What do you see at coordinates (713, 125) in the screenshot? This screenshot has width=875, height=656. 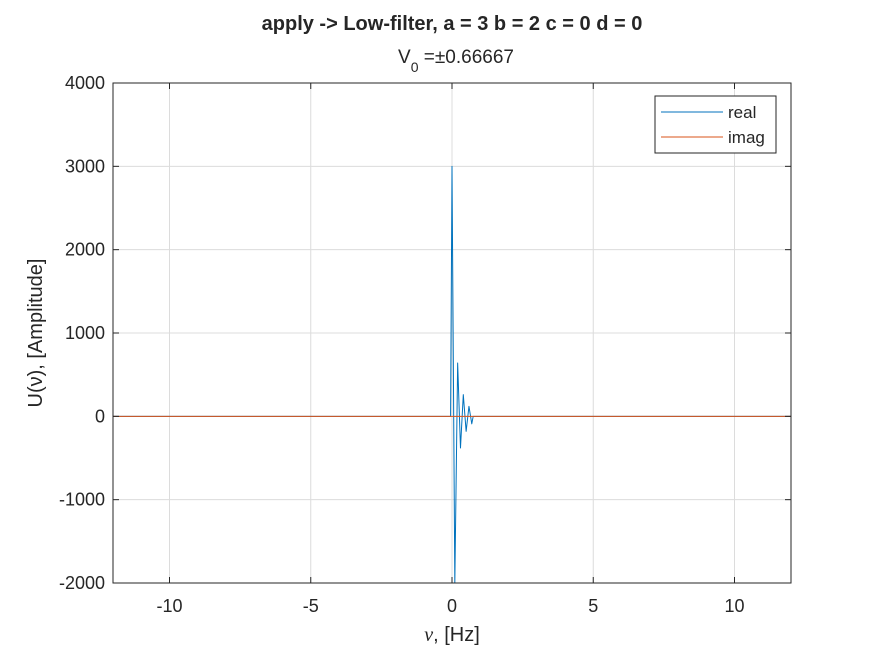 I see `legend-entries: real imag` at bounding box center [713, 125].